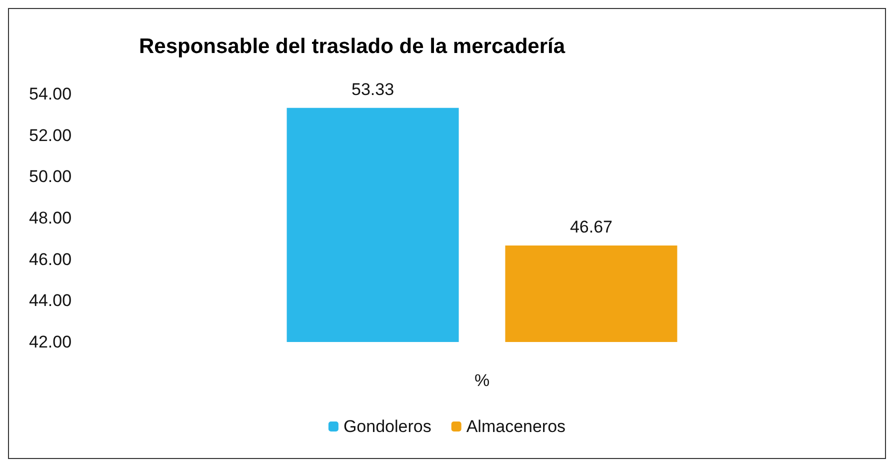 The width and height of the screenshot is (896, 469). I want to click on y-tick-label: 44.00, so click(50, 300).